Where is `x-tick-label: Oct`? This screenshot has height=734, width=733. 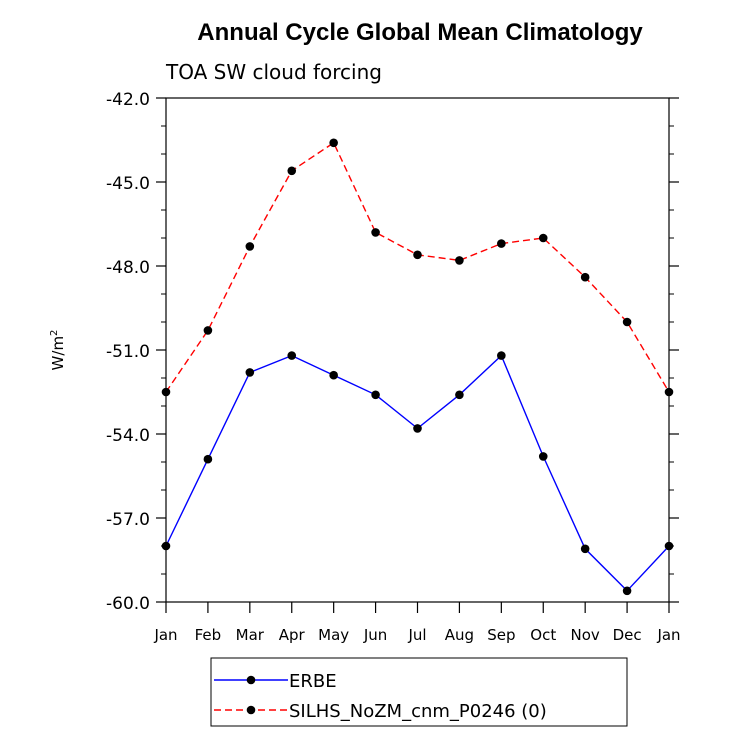
x-tick-label: Oct is located at coordinates (543, 635).